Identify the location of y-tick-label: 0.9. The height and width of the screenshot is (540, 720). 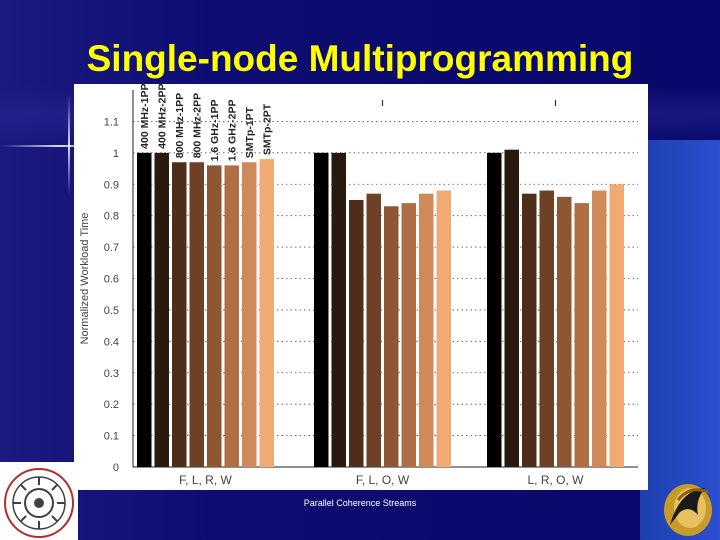
(111, 185).